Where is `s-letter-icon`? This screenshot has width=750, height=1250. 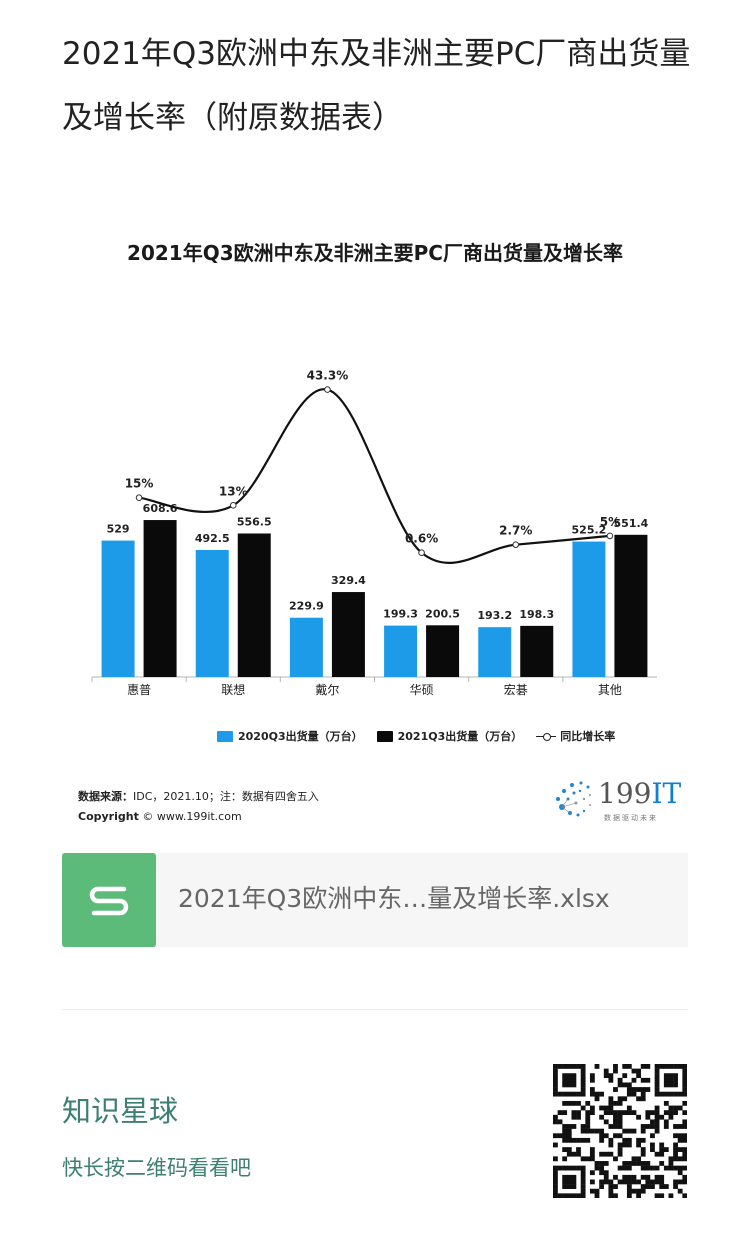
s-letter-icon is located at coordinates (109, 901).